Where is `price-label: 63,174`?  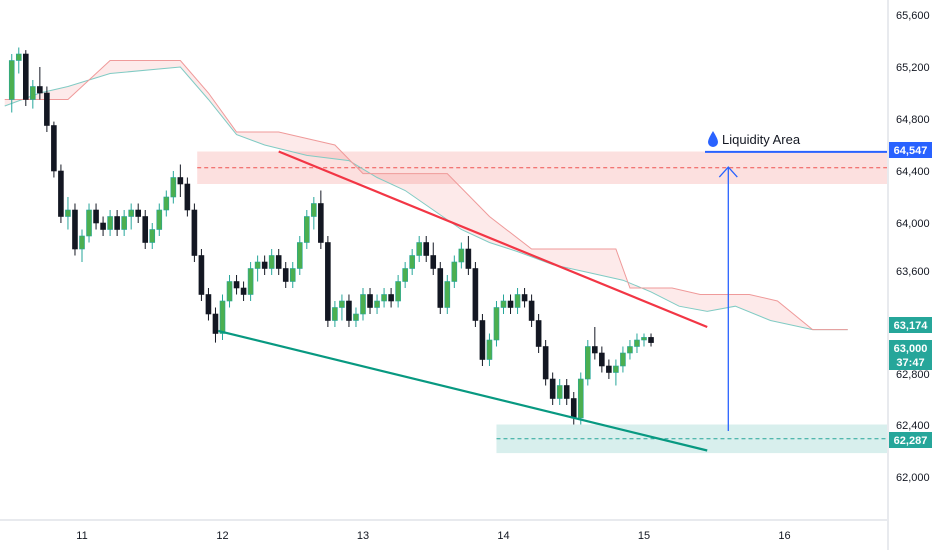 price-label: 63,174 is located at coordinates (911, 326).